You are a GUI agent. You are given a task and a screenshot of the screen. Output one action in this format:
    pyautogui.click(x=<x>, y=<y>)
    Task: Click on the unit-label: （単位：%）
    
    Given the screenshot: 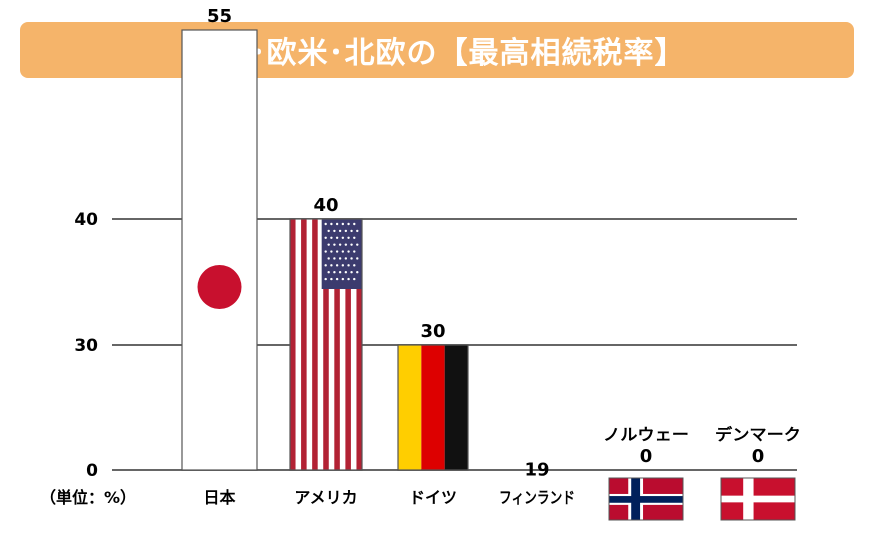 What is the action you would take?
    pyautogui.click(x=88, y=497)
    